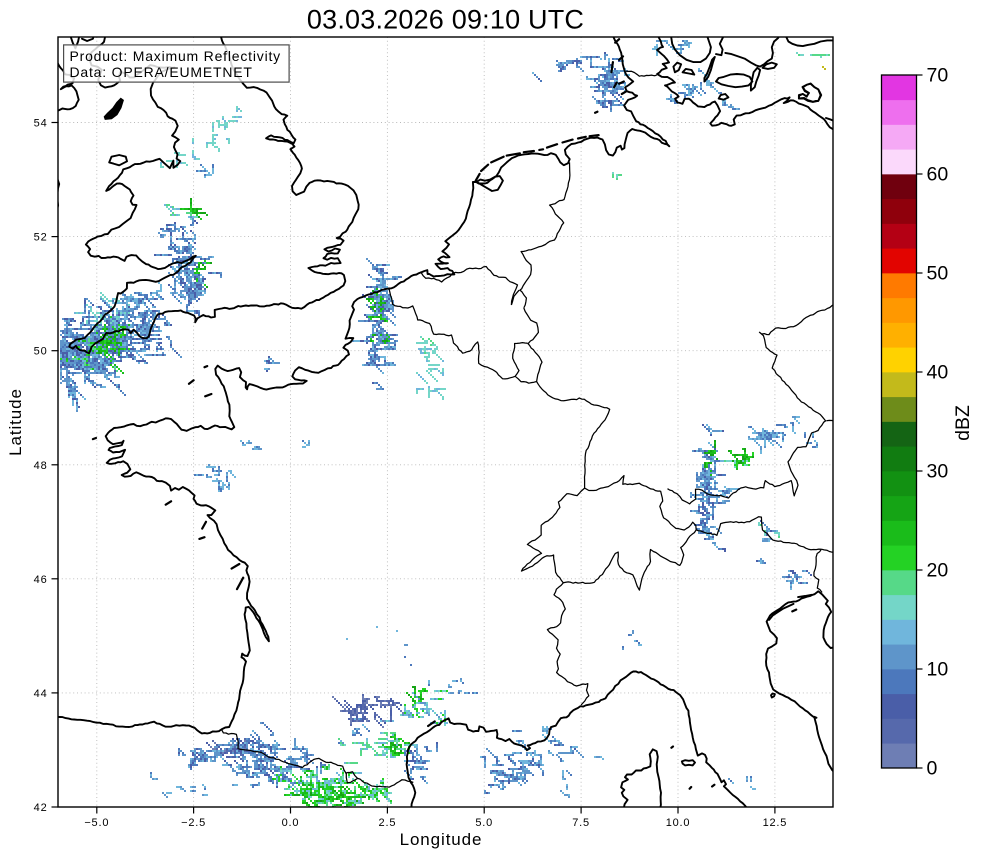 This screenshot has height=865, width=985. Describe the element at coordinates (41, 808) in the screenshot. I see `svg-text: 42` at that location.